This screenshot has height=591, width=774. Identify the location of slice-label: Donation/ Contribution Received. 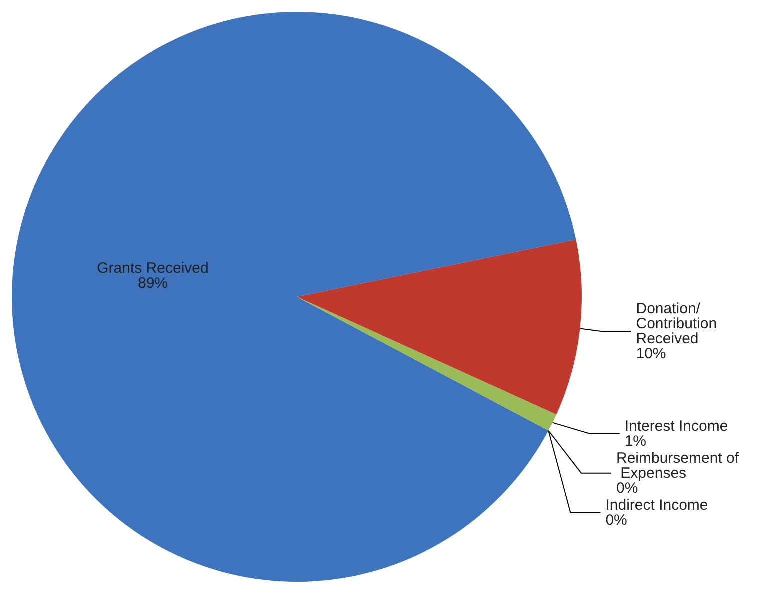
(679, 324).